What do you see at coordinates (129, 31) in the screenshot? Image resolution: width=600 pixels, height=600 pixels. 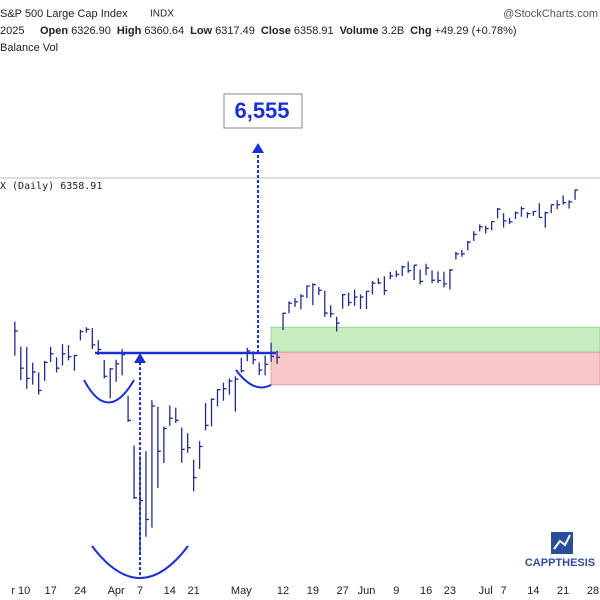 I see `stat-key: High` at bounding box center [129, 31].